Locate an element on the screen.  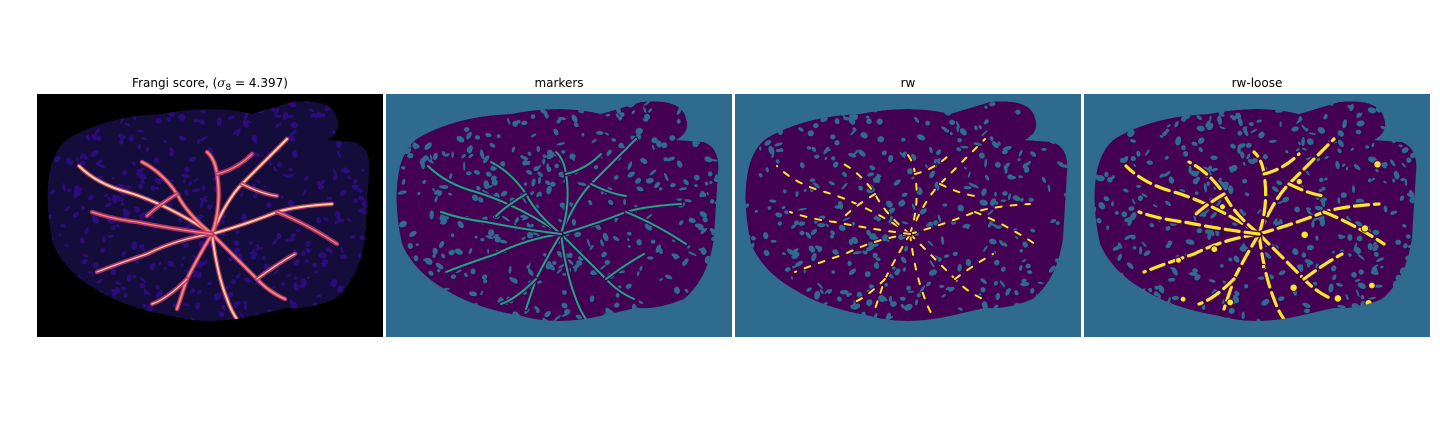
panel-title-rw-loose: rw-loose is located at coordinates (1257, 83).